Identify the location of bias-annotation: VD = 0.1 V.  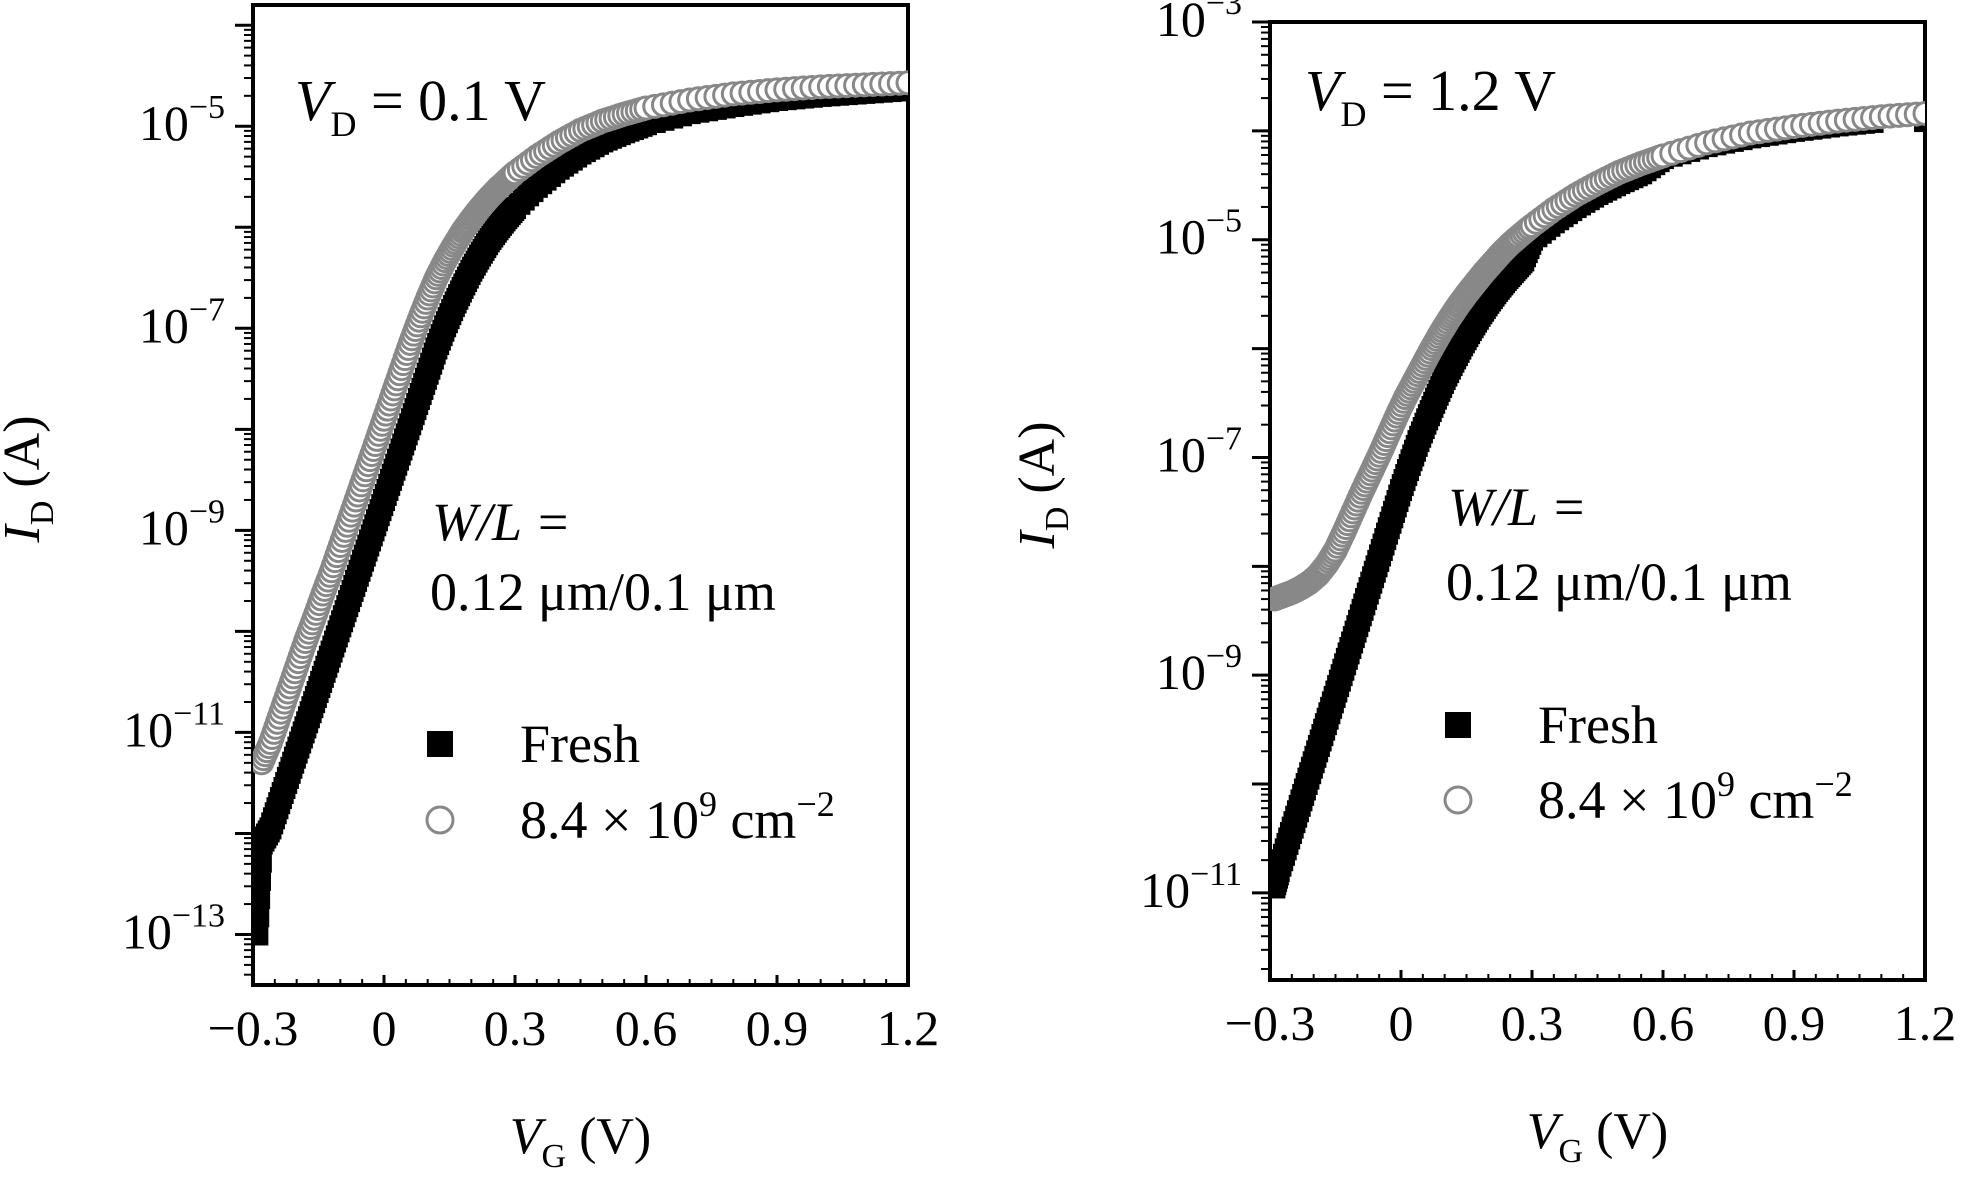
(420, 106).